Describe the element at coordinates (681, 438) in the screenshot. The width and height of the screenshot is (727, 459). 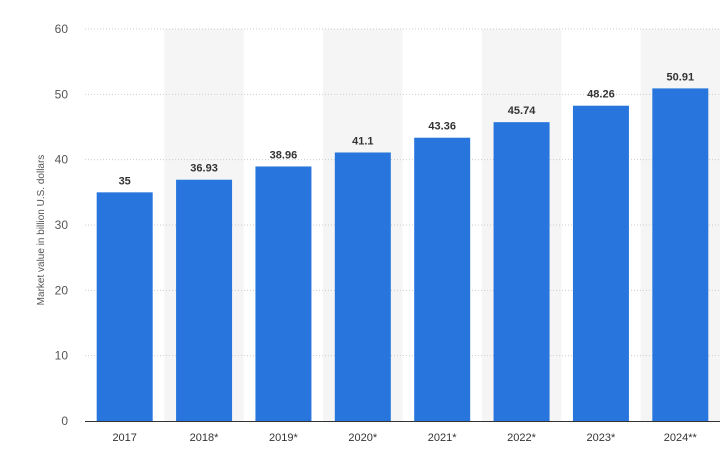
I see `x-tick-label: 2024**` at that location.